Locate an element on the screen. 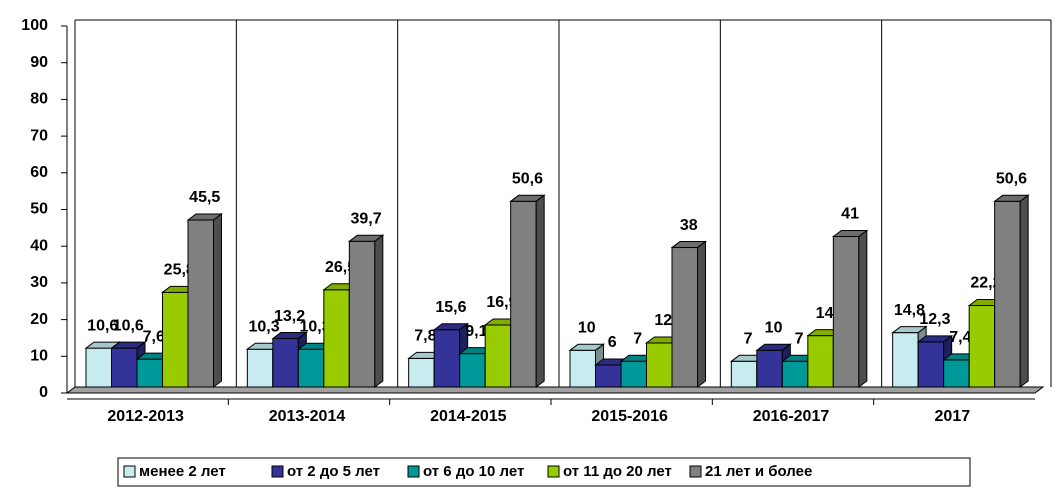  y-tick-label: 100 is located at coordinates (34, 25).